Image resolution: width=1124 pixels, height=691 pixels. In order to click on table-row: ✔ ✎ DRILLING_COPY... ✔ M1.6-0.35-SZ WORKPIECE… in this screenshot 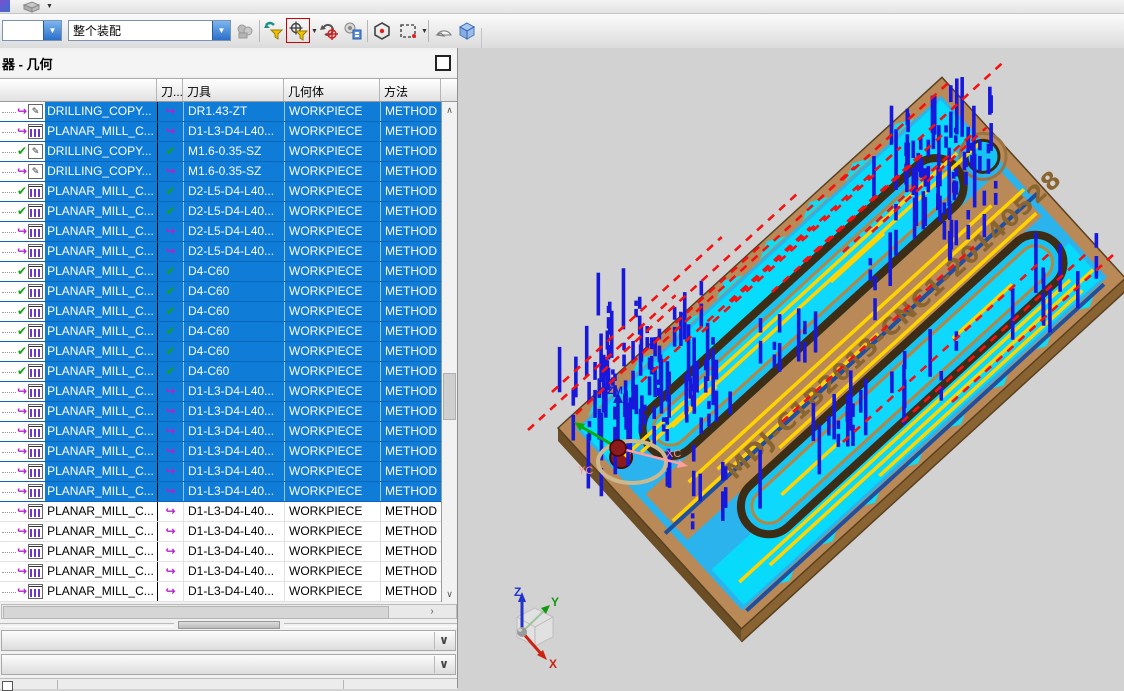, I will do `click(220, 152)`.